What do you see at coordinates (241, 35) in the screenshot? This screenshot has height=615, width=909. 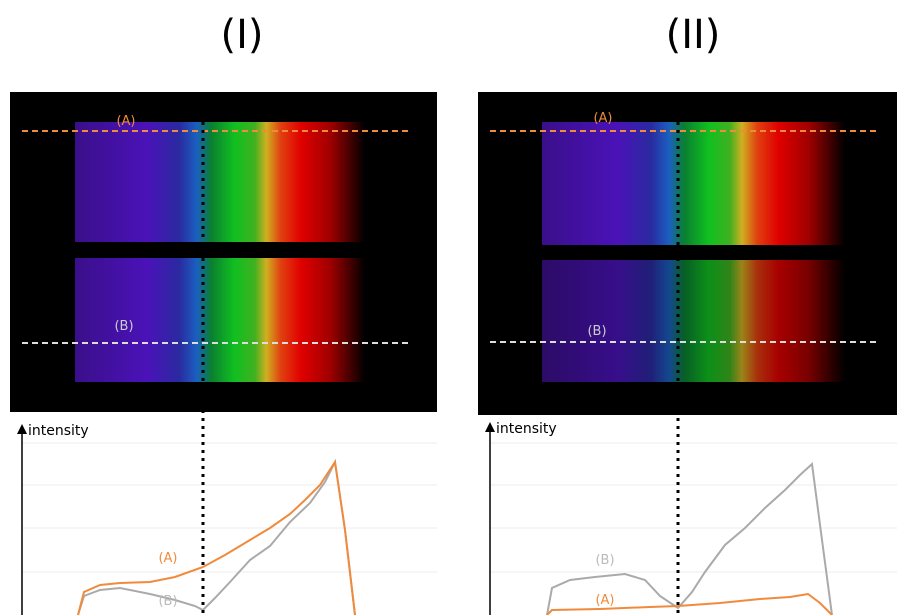 I see `panel-title: (I)` at bounding box center [241, 35].